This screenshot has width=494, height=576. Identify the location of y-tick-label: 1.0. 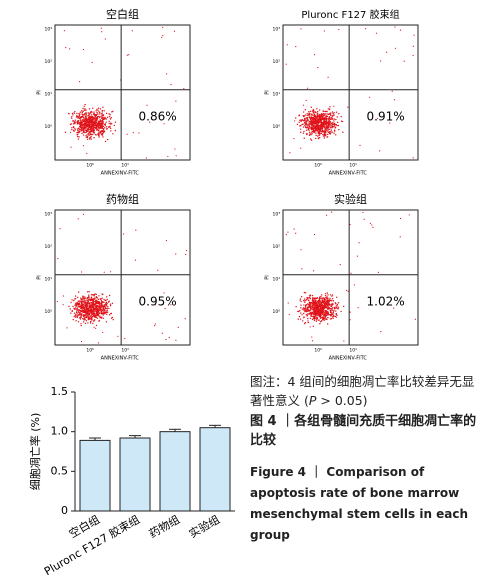
(60, 431).